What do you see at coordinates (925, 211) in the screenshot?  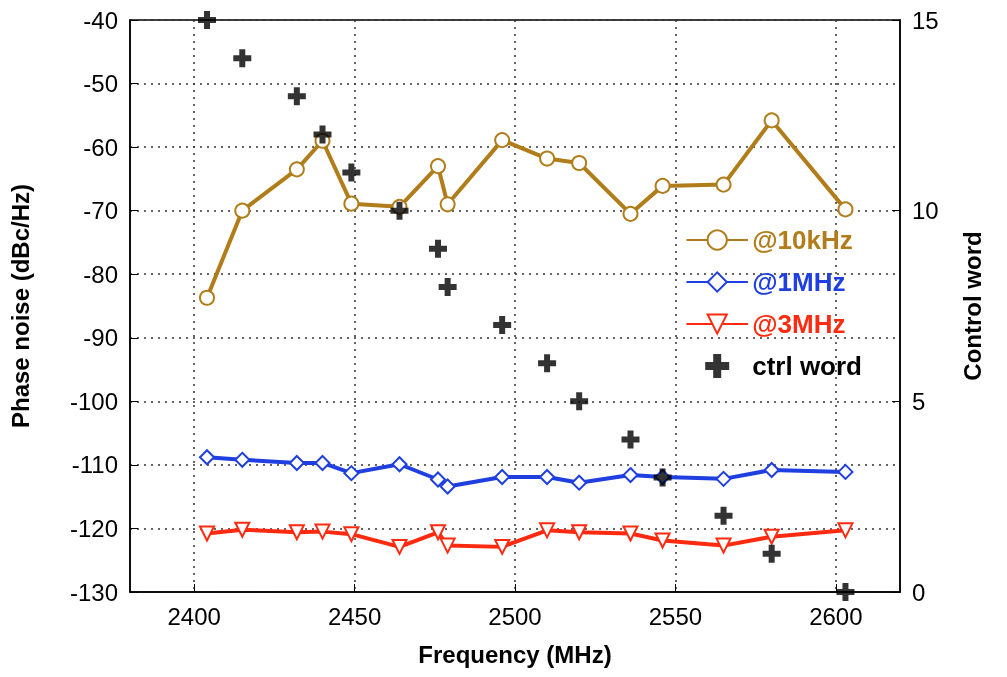 I see `y2-tick-label: 10` at bounding box center [925, 211].